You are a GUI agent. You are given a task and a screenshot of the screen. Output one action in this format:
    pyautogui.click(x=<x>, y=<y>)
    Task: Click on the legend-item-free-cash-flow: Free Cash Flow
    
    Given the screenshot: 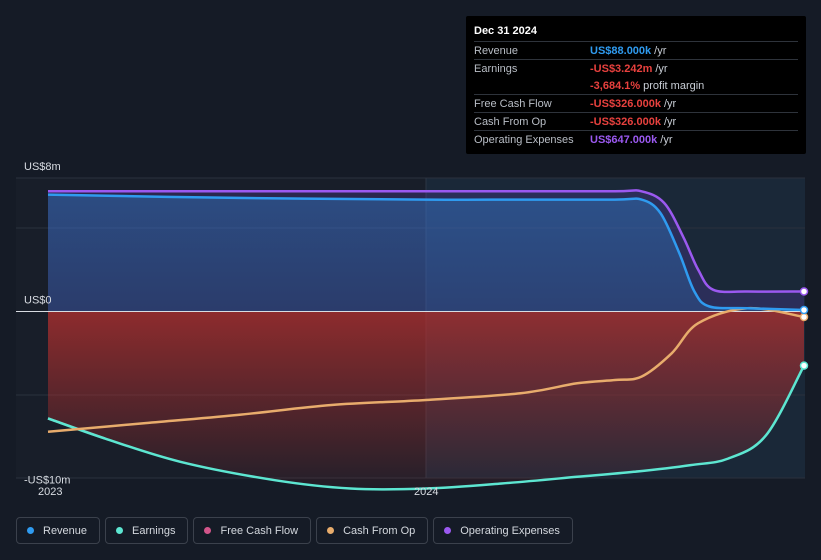 What is the action you would take?
    pyautogui.click(x=252, y=530)
    